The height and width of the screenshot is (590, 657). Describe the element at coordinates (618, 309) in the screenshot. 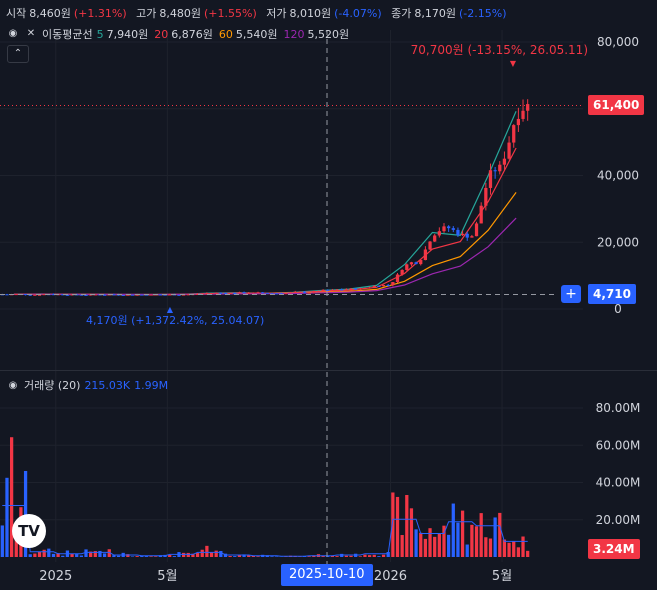

I see `price-tick-label: 0` at that location.